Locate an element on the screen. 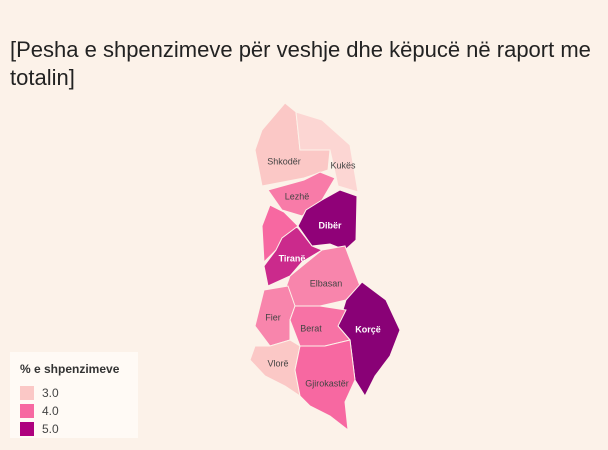  legend-label: 3.0 is located at coordinates (50, 393).